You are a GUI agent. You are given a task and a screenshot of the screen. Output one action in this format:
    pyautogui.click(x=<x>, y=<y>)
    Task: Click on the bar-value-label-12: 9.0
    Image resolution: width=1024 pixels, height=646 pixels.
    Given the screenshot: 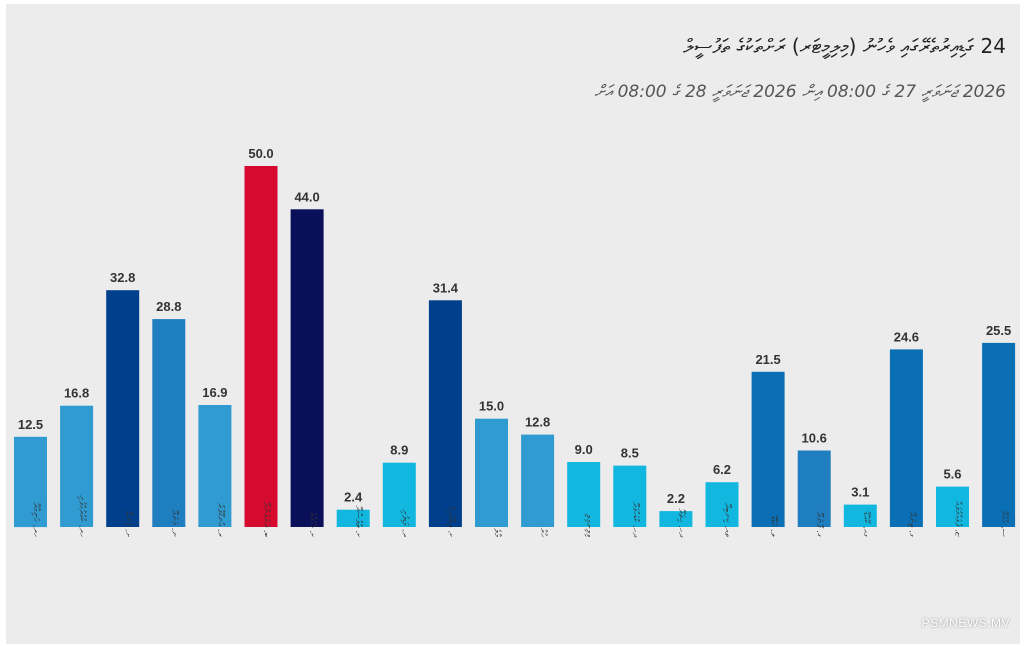 What is the action you would take?
    pyautogui.click(x=584, y=449)
    